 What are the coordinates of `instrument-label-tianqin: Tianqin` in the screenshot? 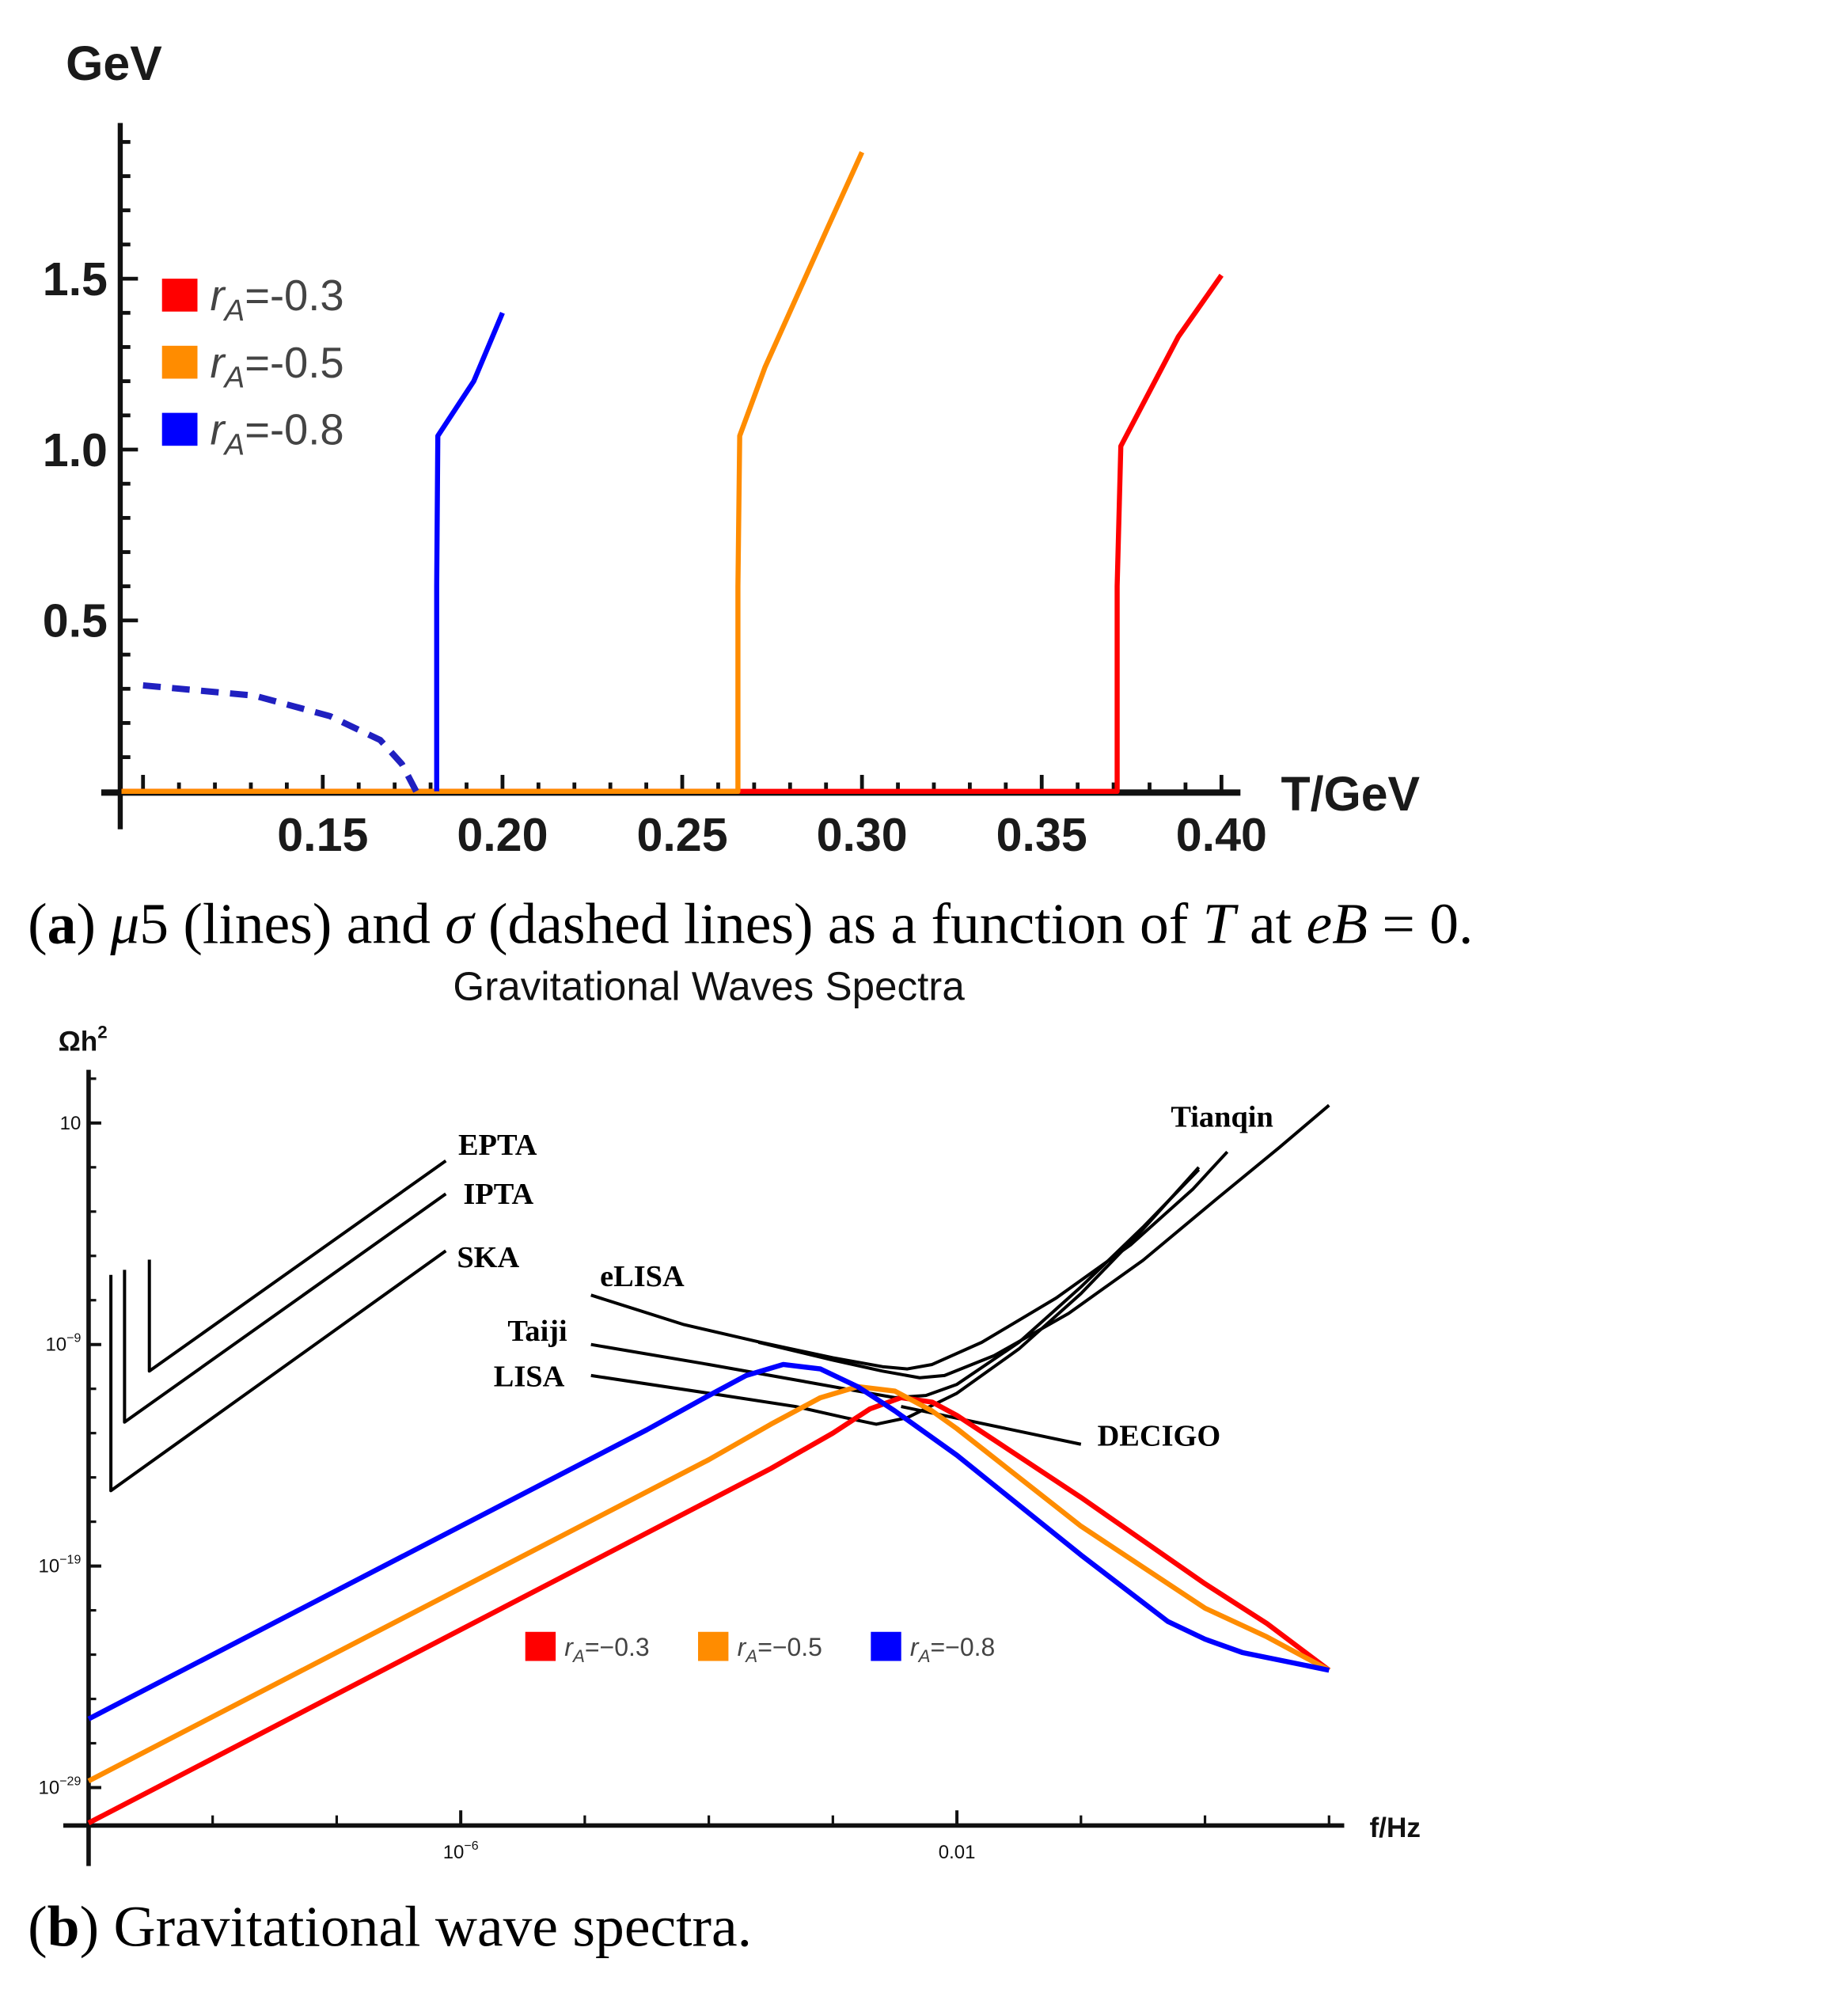 It's located at (1222, 1117).